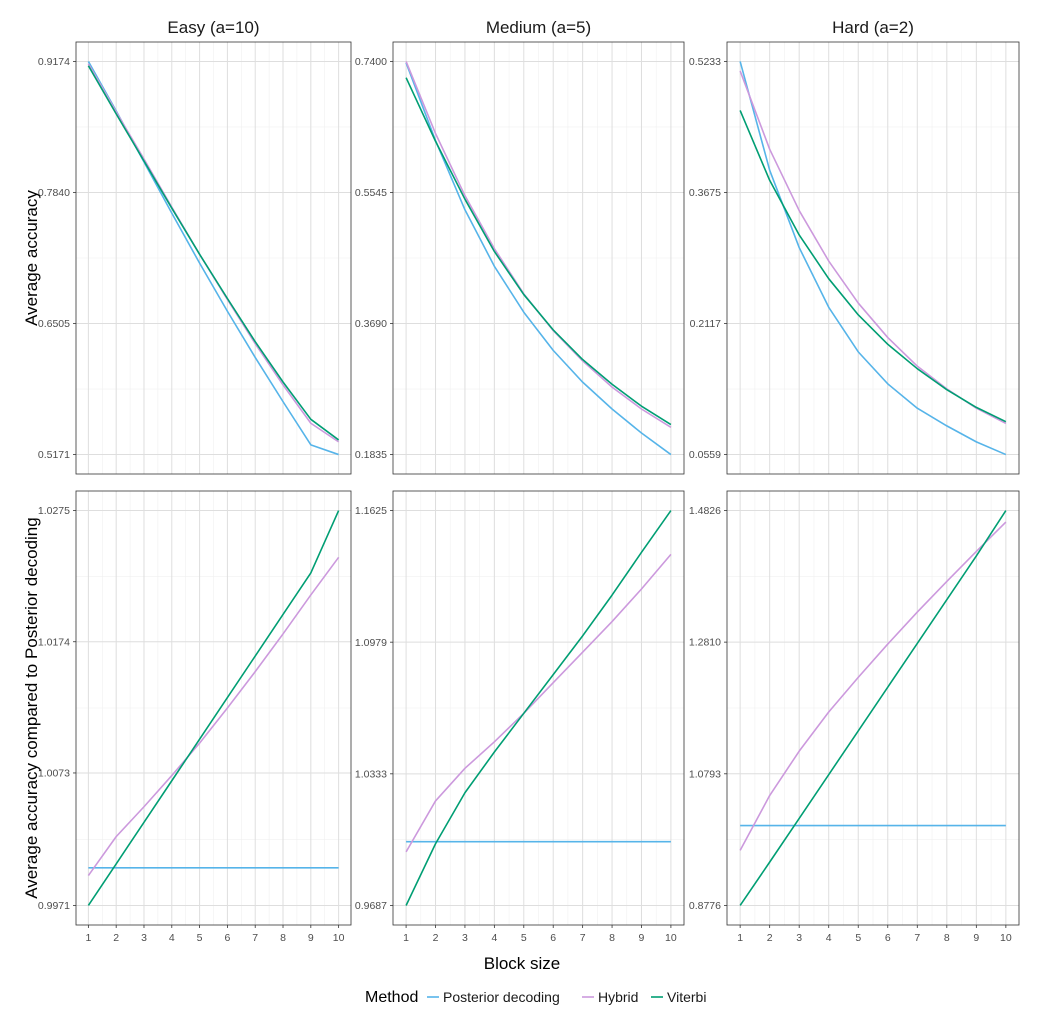  I want to click on y-tick-label: 1.1625, so click(371, 511).